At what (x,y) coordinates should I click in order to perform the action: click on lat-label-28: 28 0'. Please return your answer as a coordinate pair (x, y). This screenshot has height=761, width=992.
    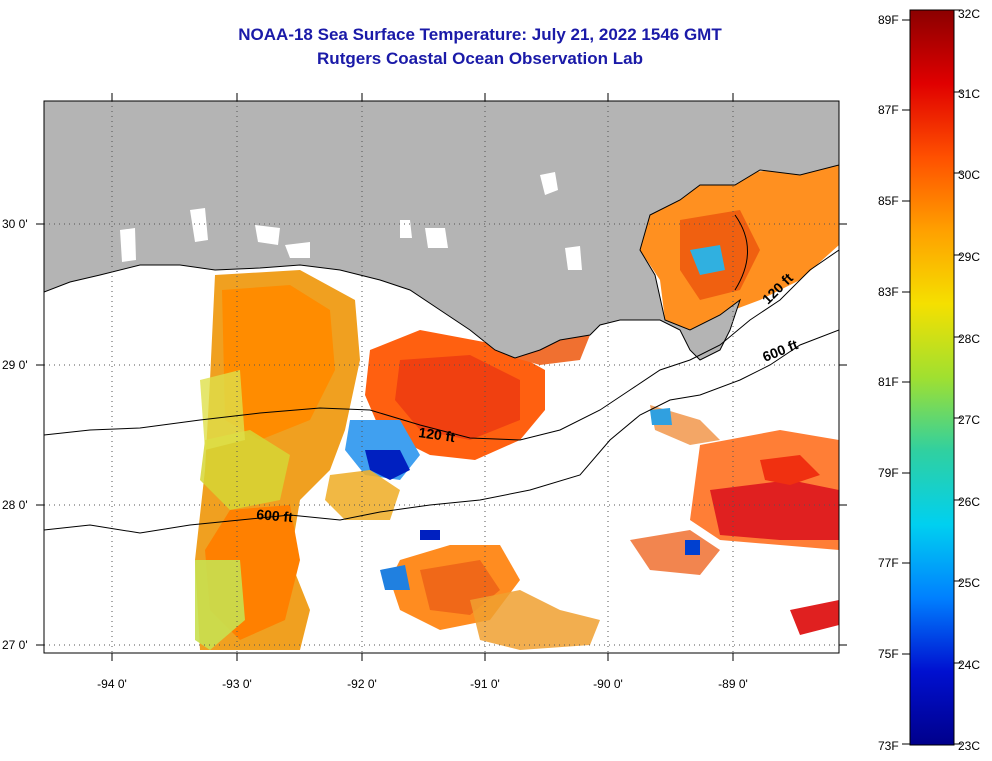
    Looking at the image, I should click on (15, 505).